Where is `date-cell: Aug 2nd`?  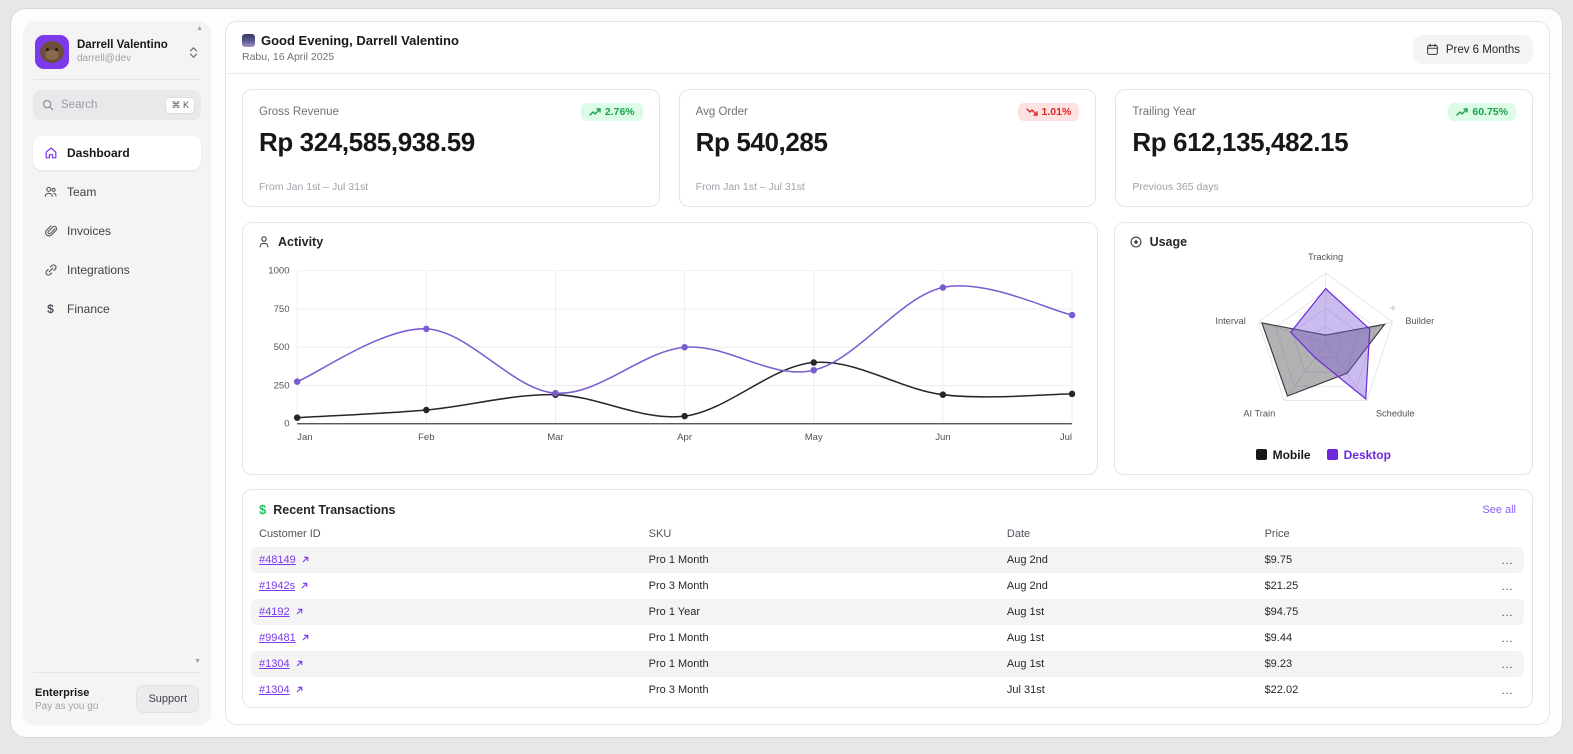 date-cell: Aug 2nd is located at coordinates (1027, 586).